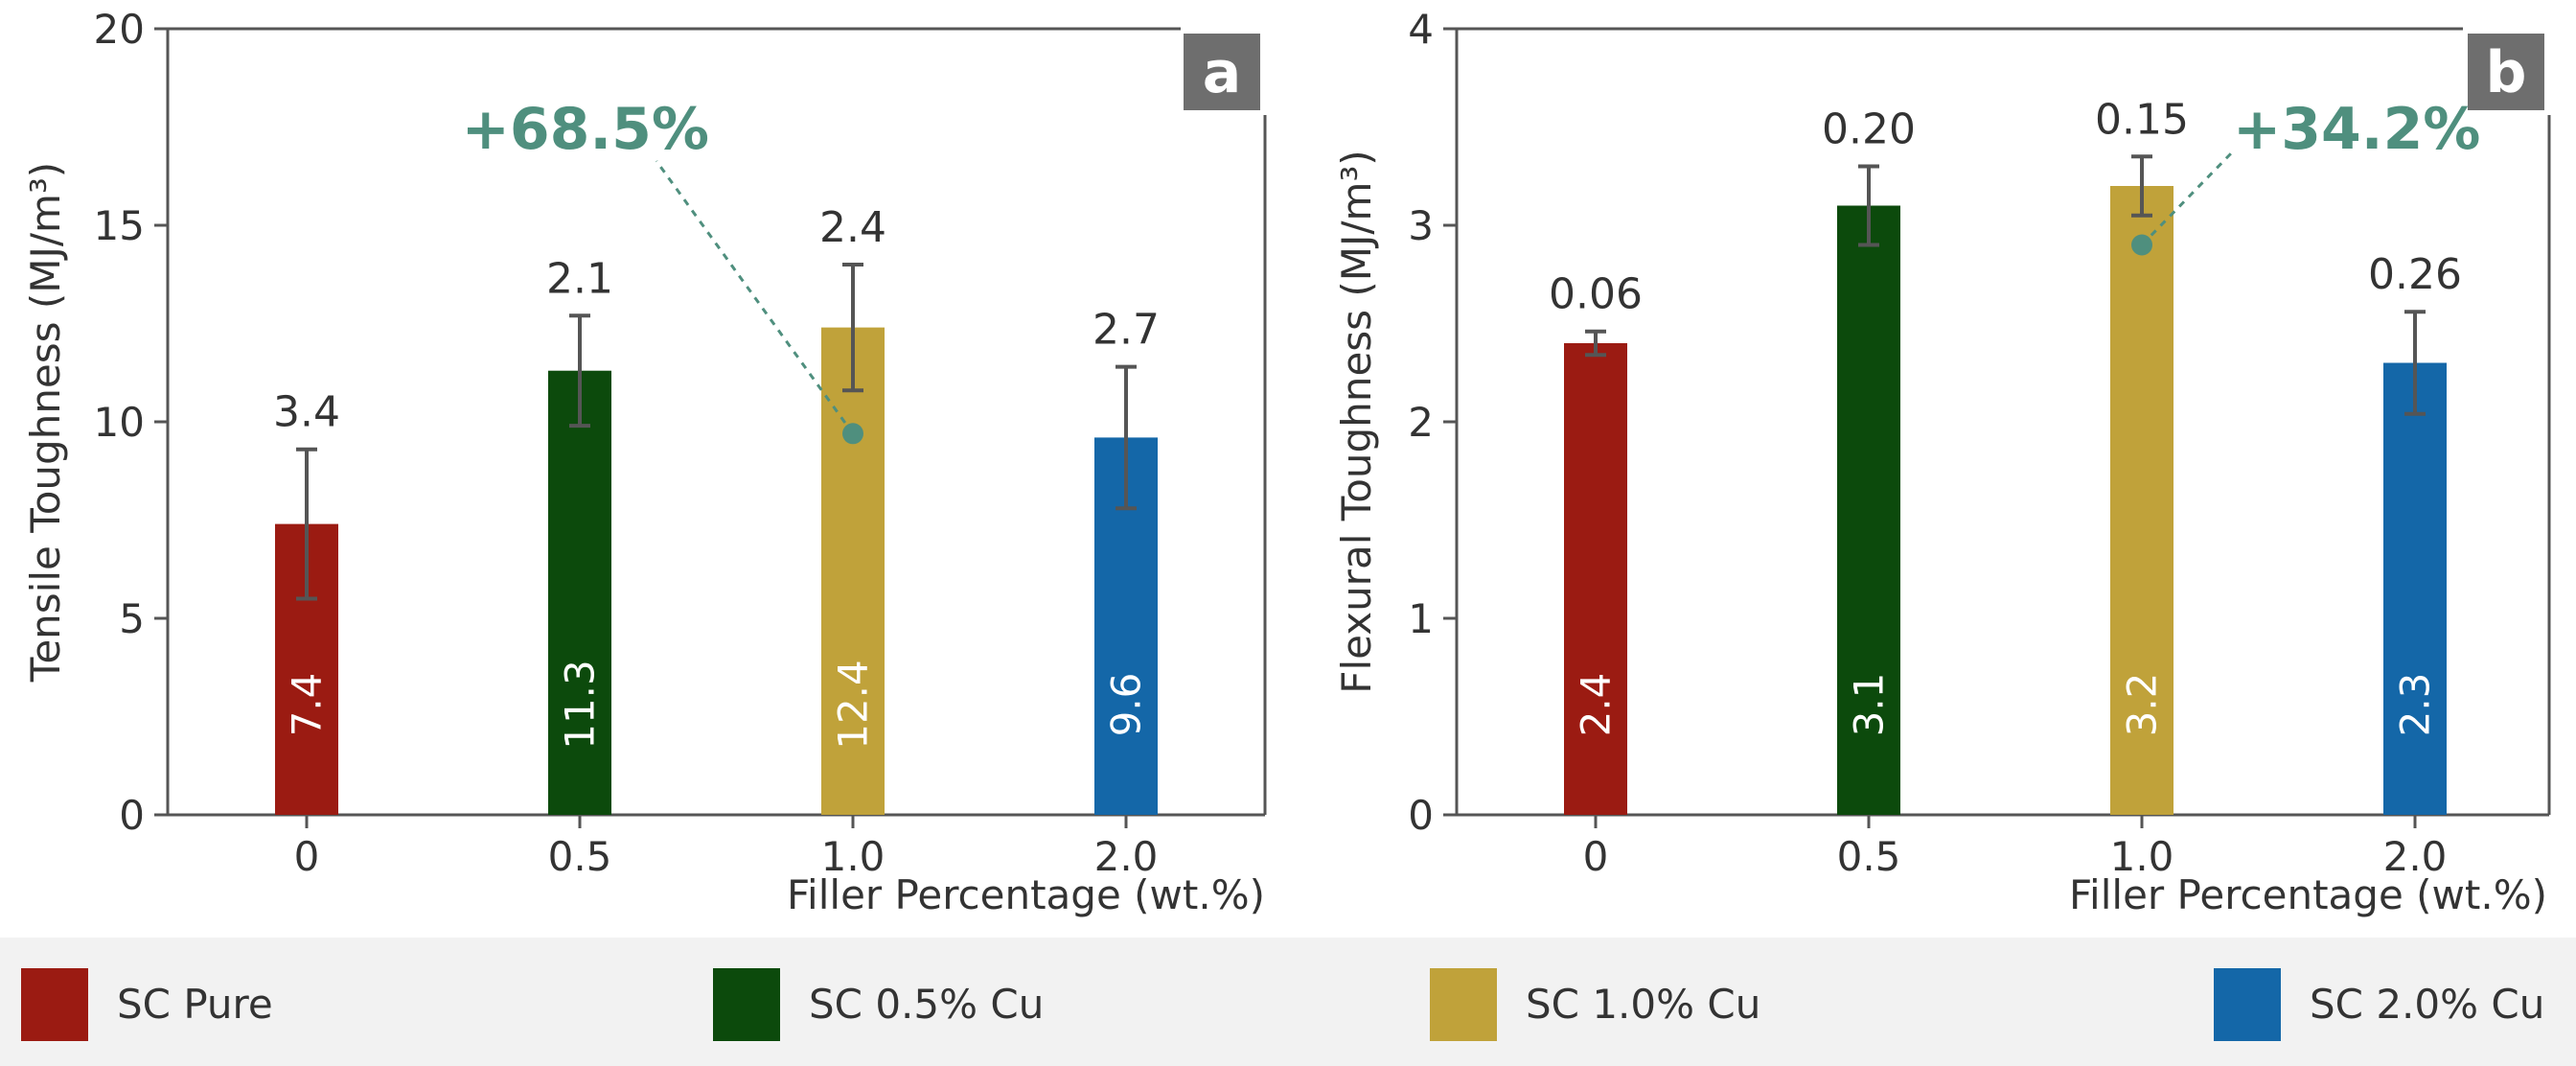 This screenshot has width=2576, height=1066. I want to click on y-tick-label: 4, so click(1421, 30).